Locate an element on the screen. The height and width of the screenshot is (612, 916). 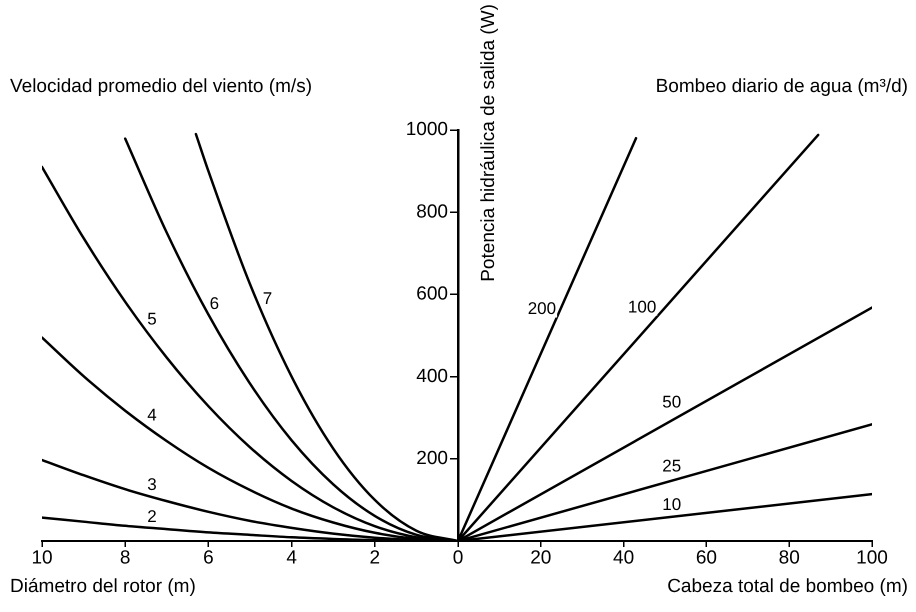
x-tick-label: 6 is located at coordinates (208, 558).